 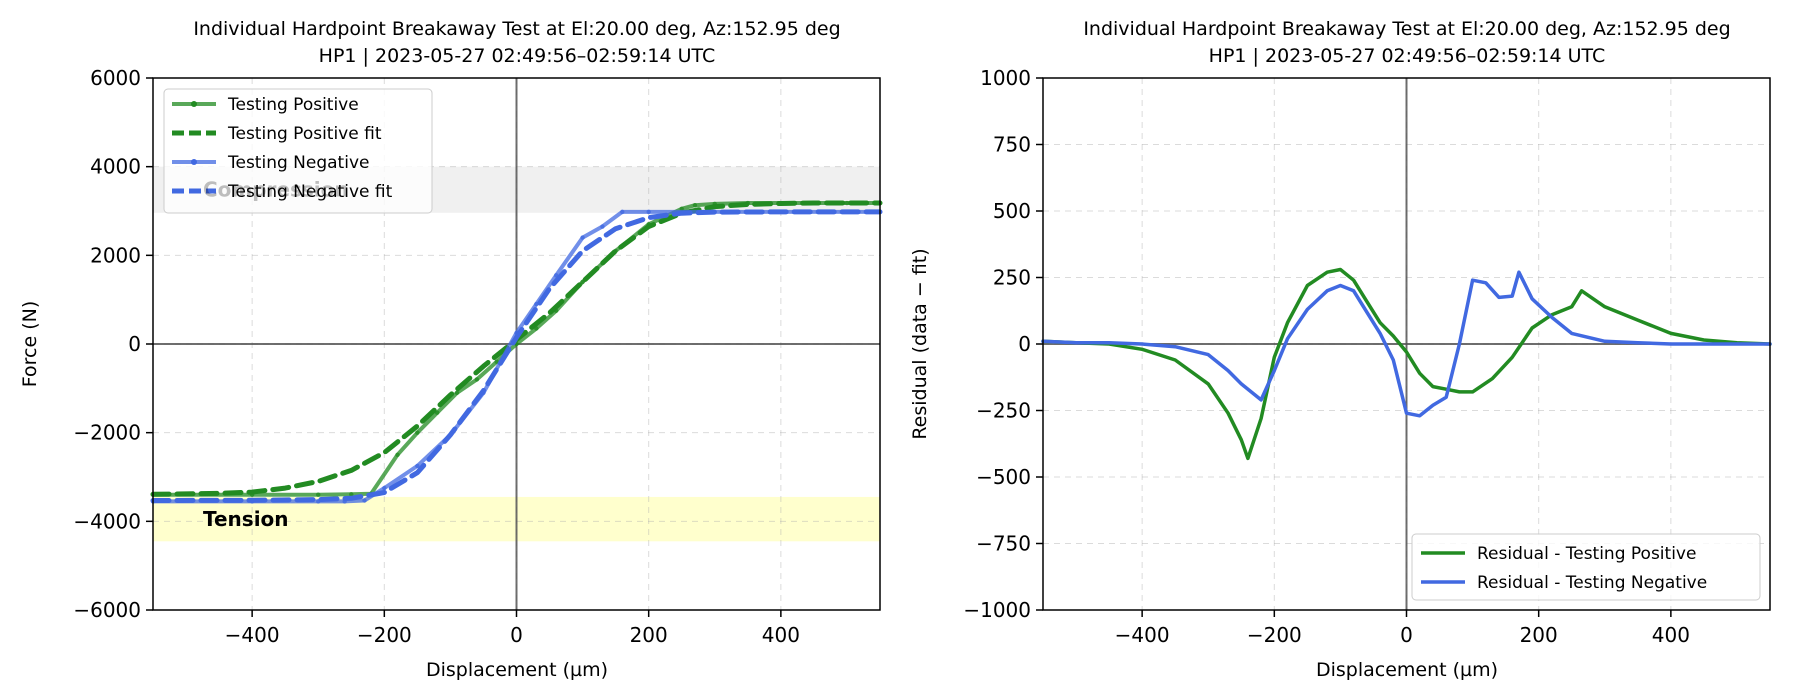 What do you see at coordinates (517, 56) in the screenshot?
I see `left-chart-subtitle: HP1 | 2023-05-27 02:49:56–02:59:14 UTC` at bounding box center [517, 56].